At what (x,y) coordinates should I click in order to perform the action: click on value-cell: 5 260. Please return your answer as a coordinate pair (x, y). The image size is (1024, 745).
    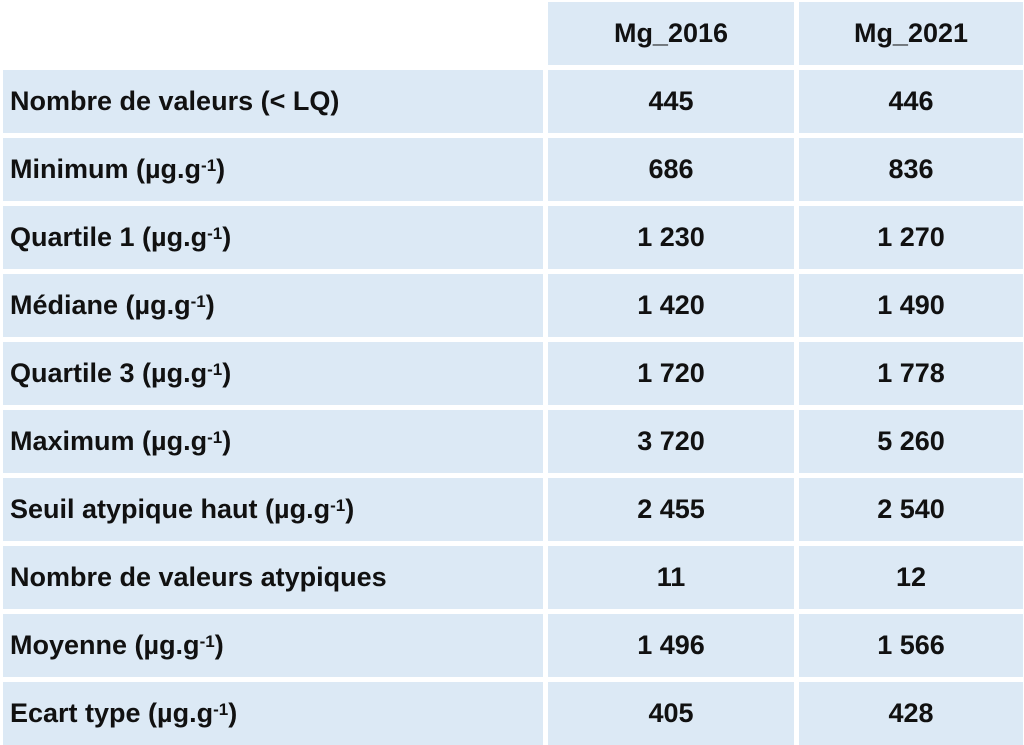
    Looking at the image, I should click on (911, 441).